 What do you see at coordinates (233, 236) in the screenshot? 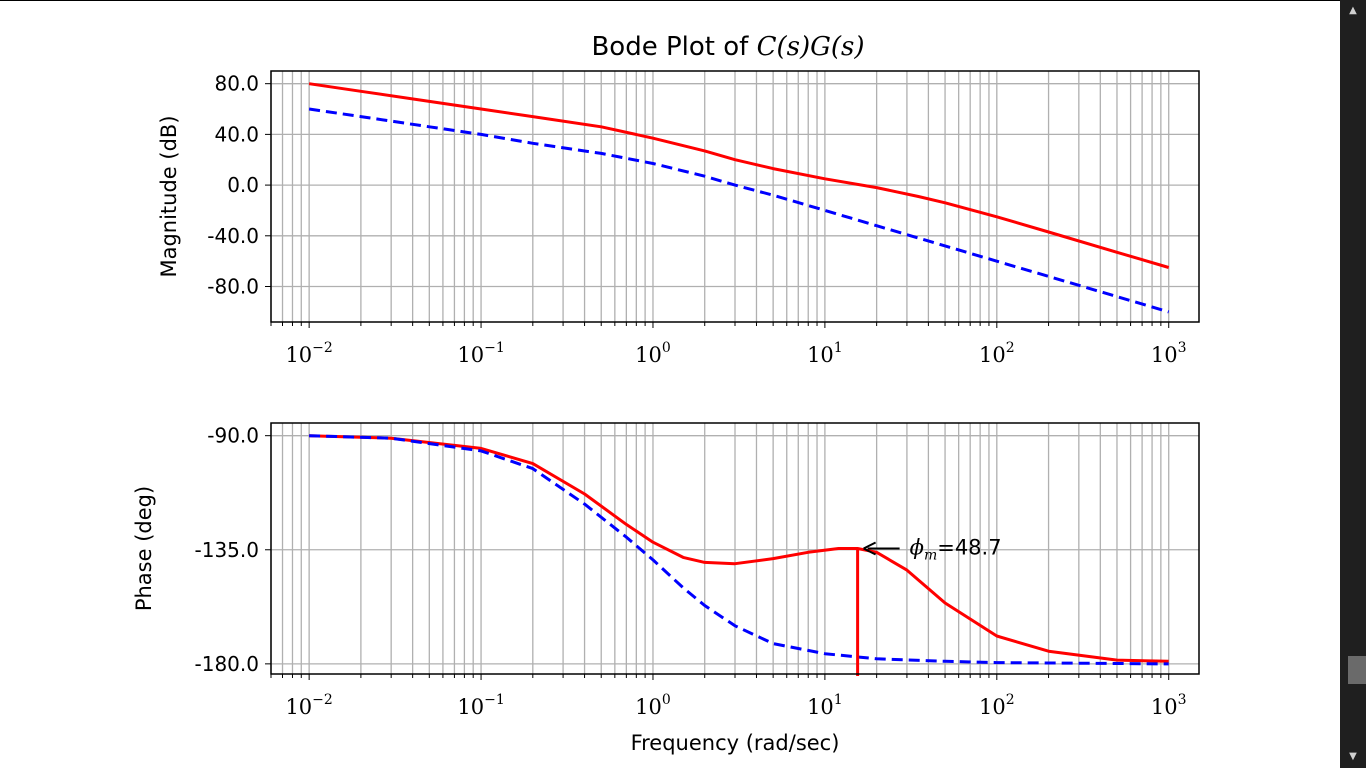
I see `magnitude-y-tick-label: -40.0` at bounding box center [233, 236].